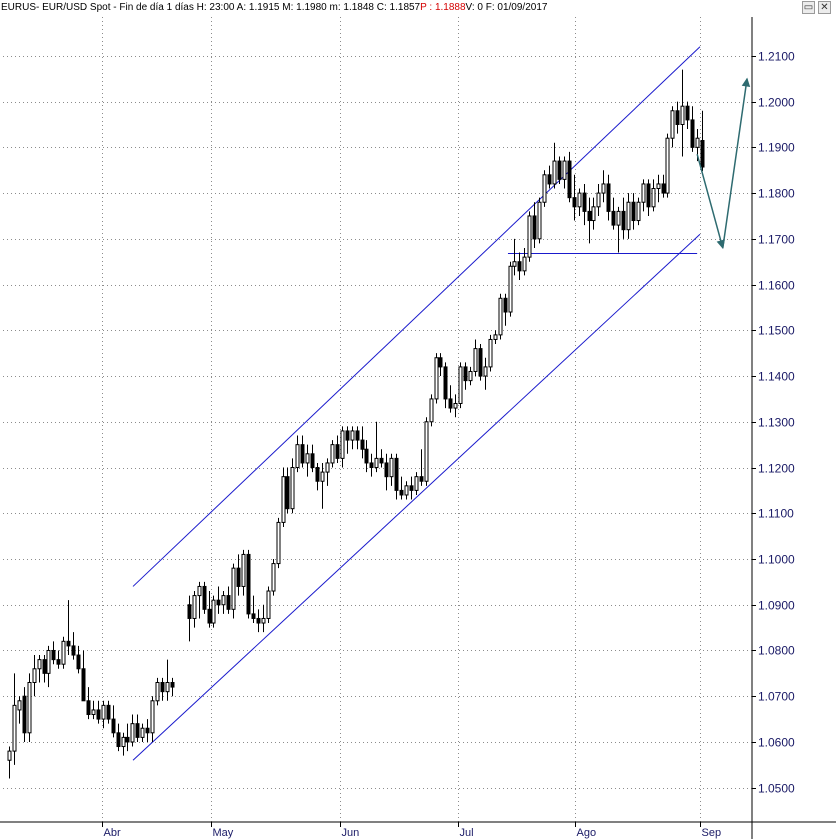  What do you see at coordinates (808, 7) in the screenshot?
I see `restore-button: ▭` at bounding box center [808, 7].